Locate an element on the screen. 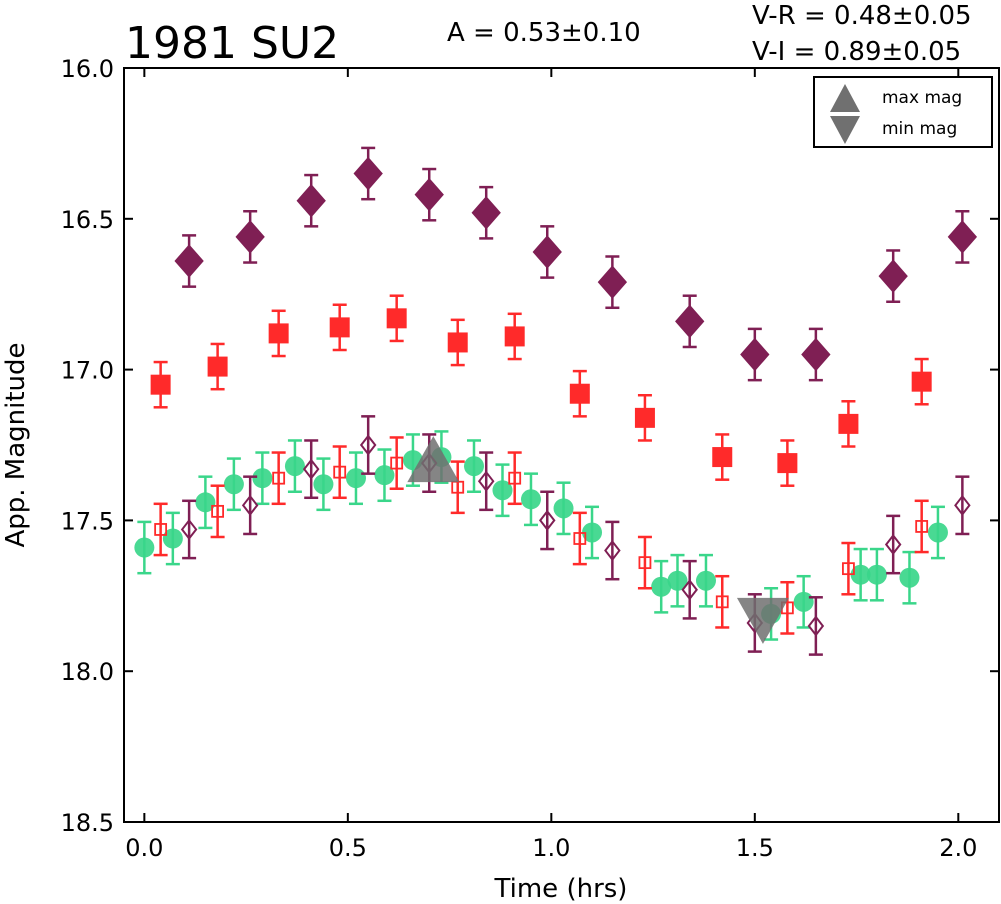  x-tick-label: 0.0 is located at coordinates (144, 848).